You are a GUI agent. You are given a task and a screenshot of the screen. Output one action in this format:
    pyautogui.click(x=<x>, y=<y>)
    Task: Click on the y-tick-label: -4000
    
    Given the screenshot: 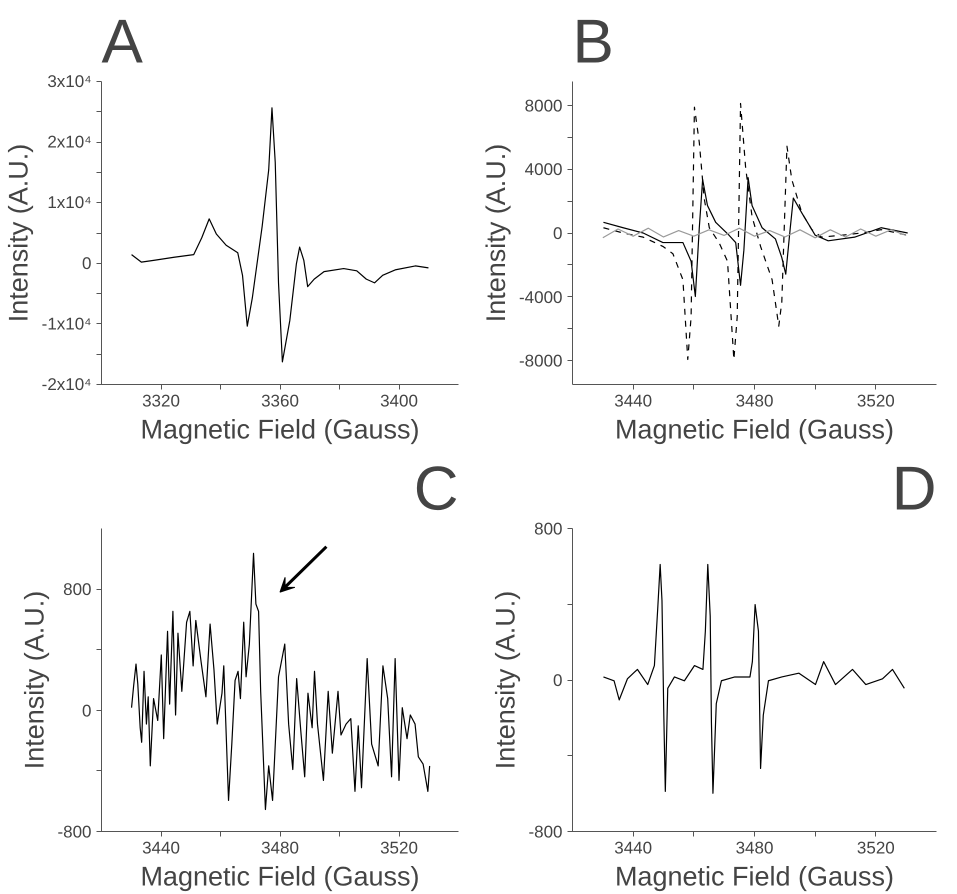 What is the action you would take?
    pyautogui.click(x=541, y=297)
    